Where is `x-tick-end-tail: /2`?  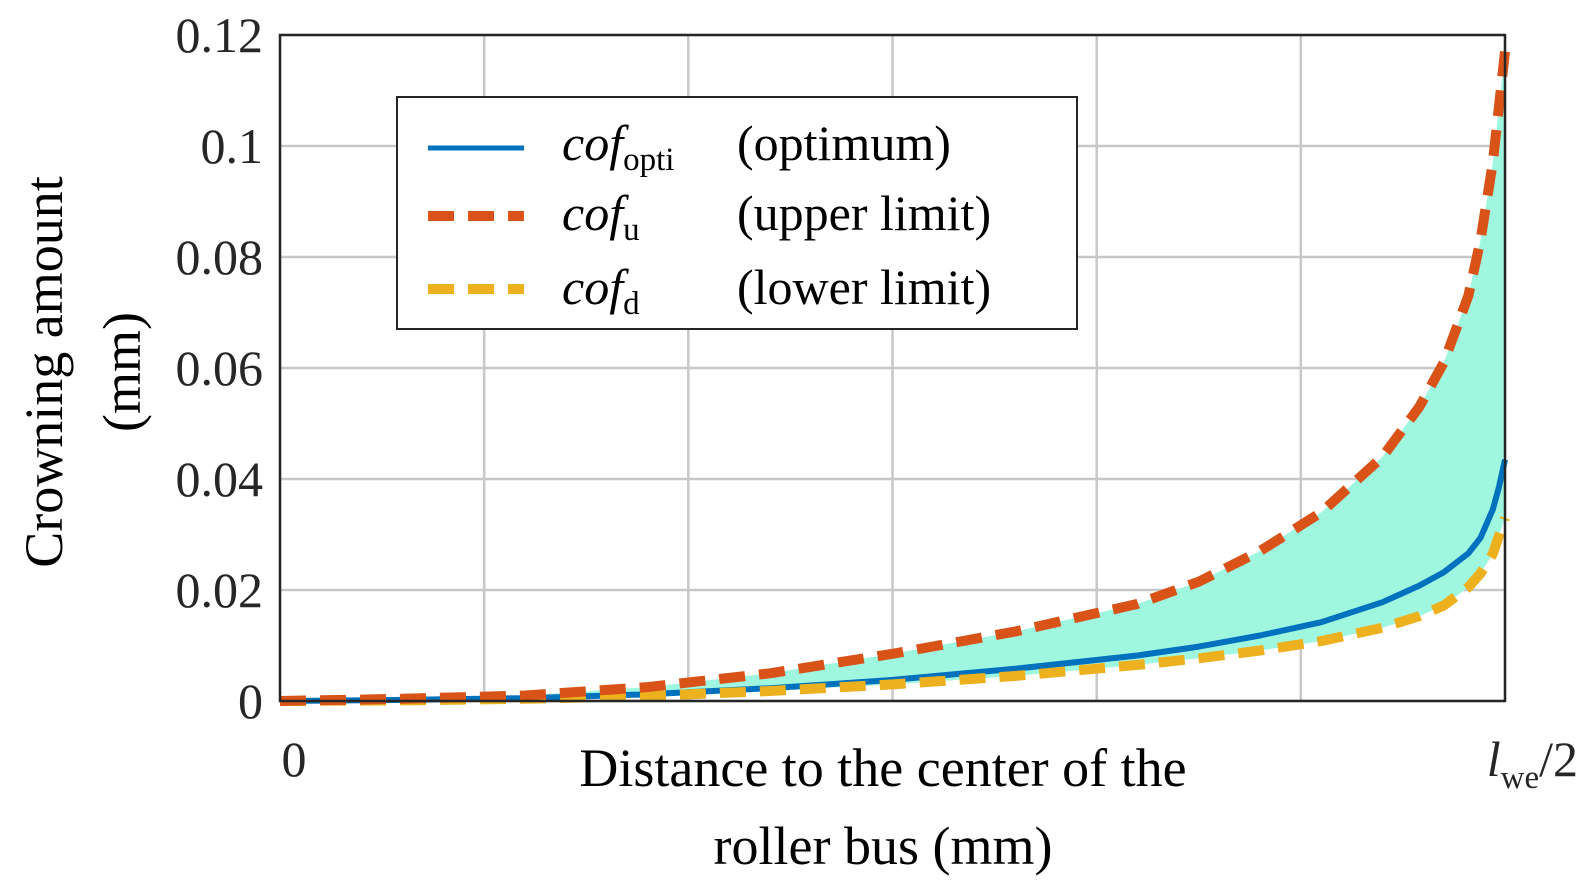
x-tick-end-tail: /2 is located at coordinates (1558, 759).